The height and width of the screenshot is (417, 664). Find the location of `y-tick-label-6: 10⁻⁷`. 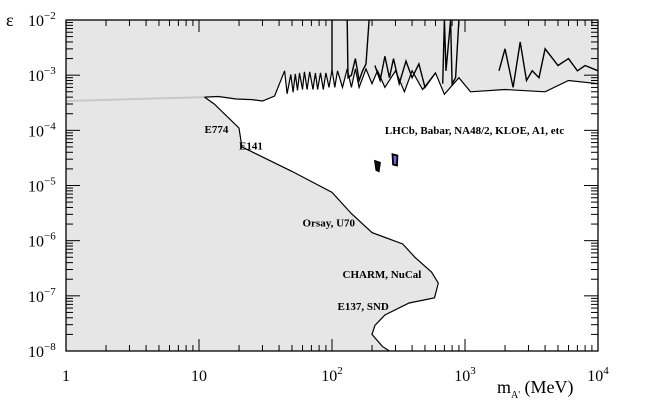

y-tick-label-6: 10⁻⁷ is located at coordinates (42, 296).